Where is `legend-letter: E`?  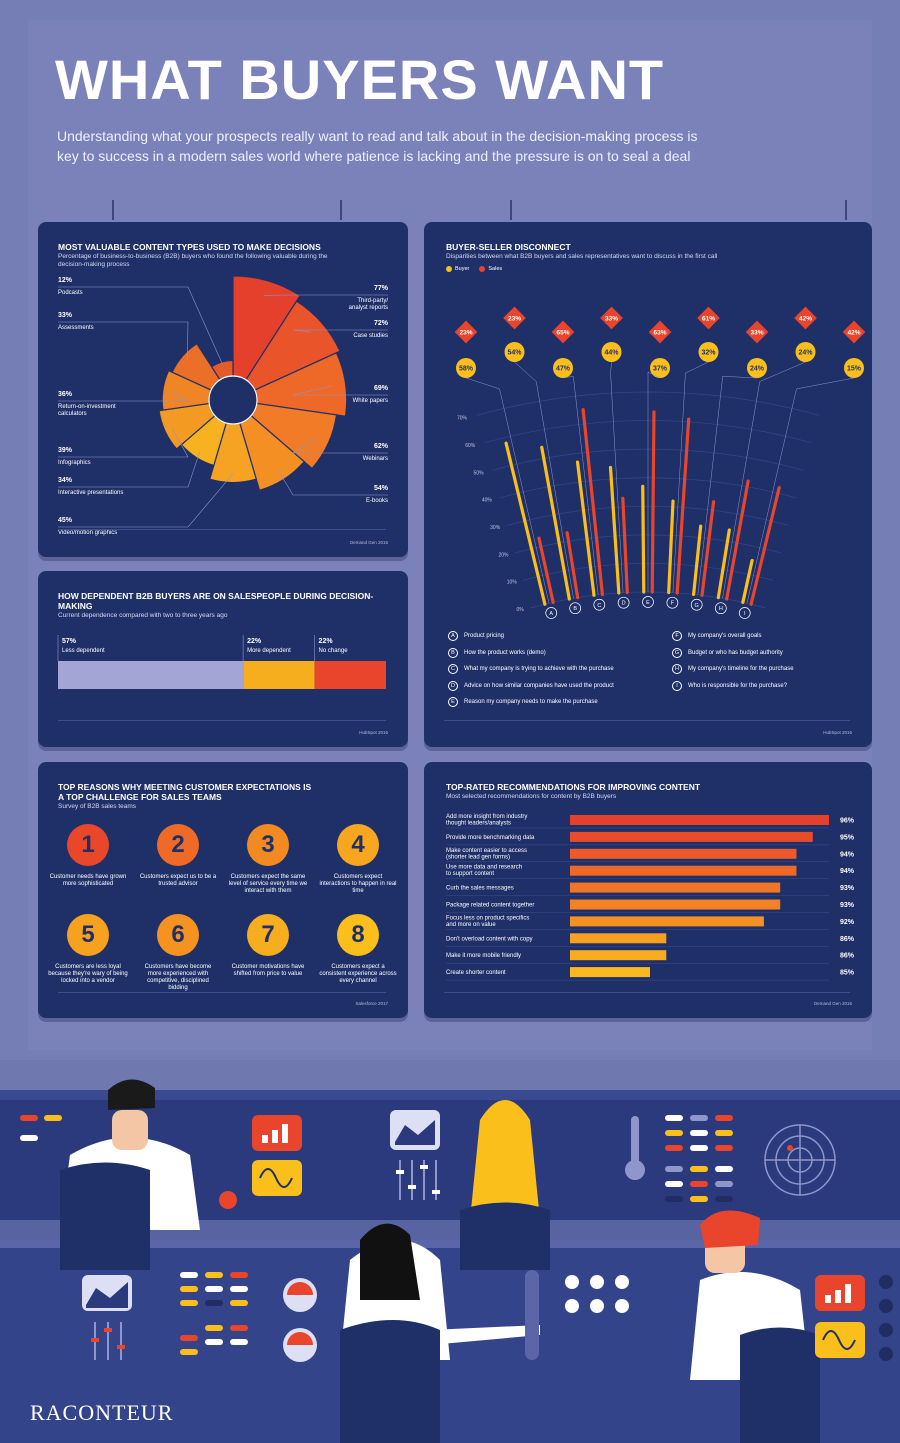 legend-letter: E is located at coordinates (453, 702).